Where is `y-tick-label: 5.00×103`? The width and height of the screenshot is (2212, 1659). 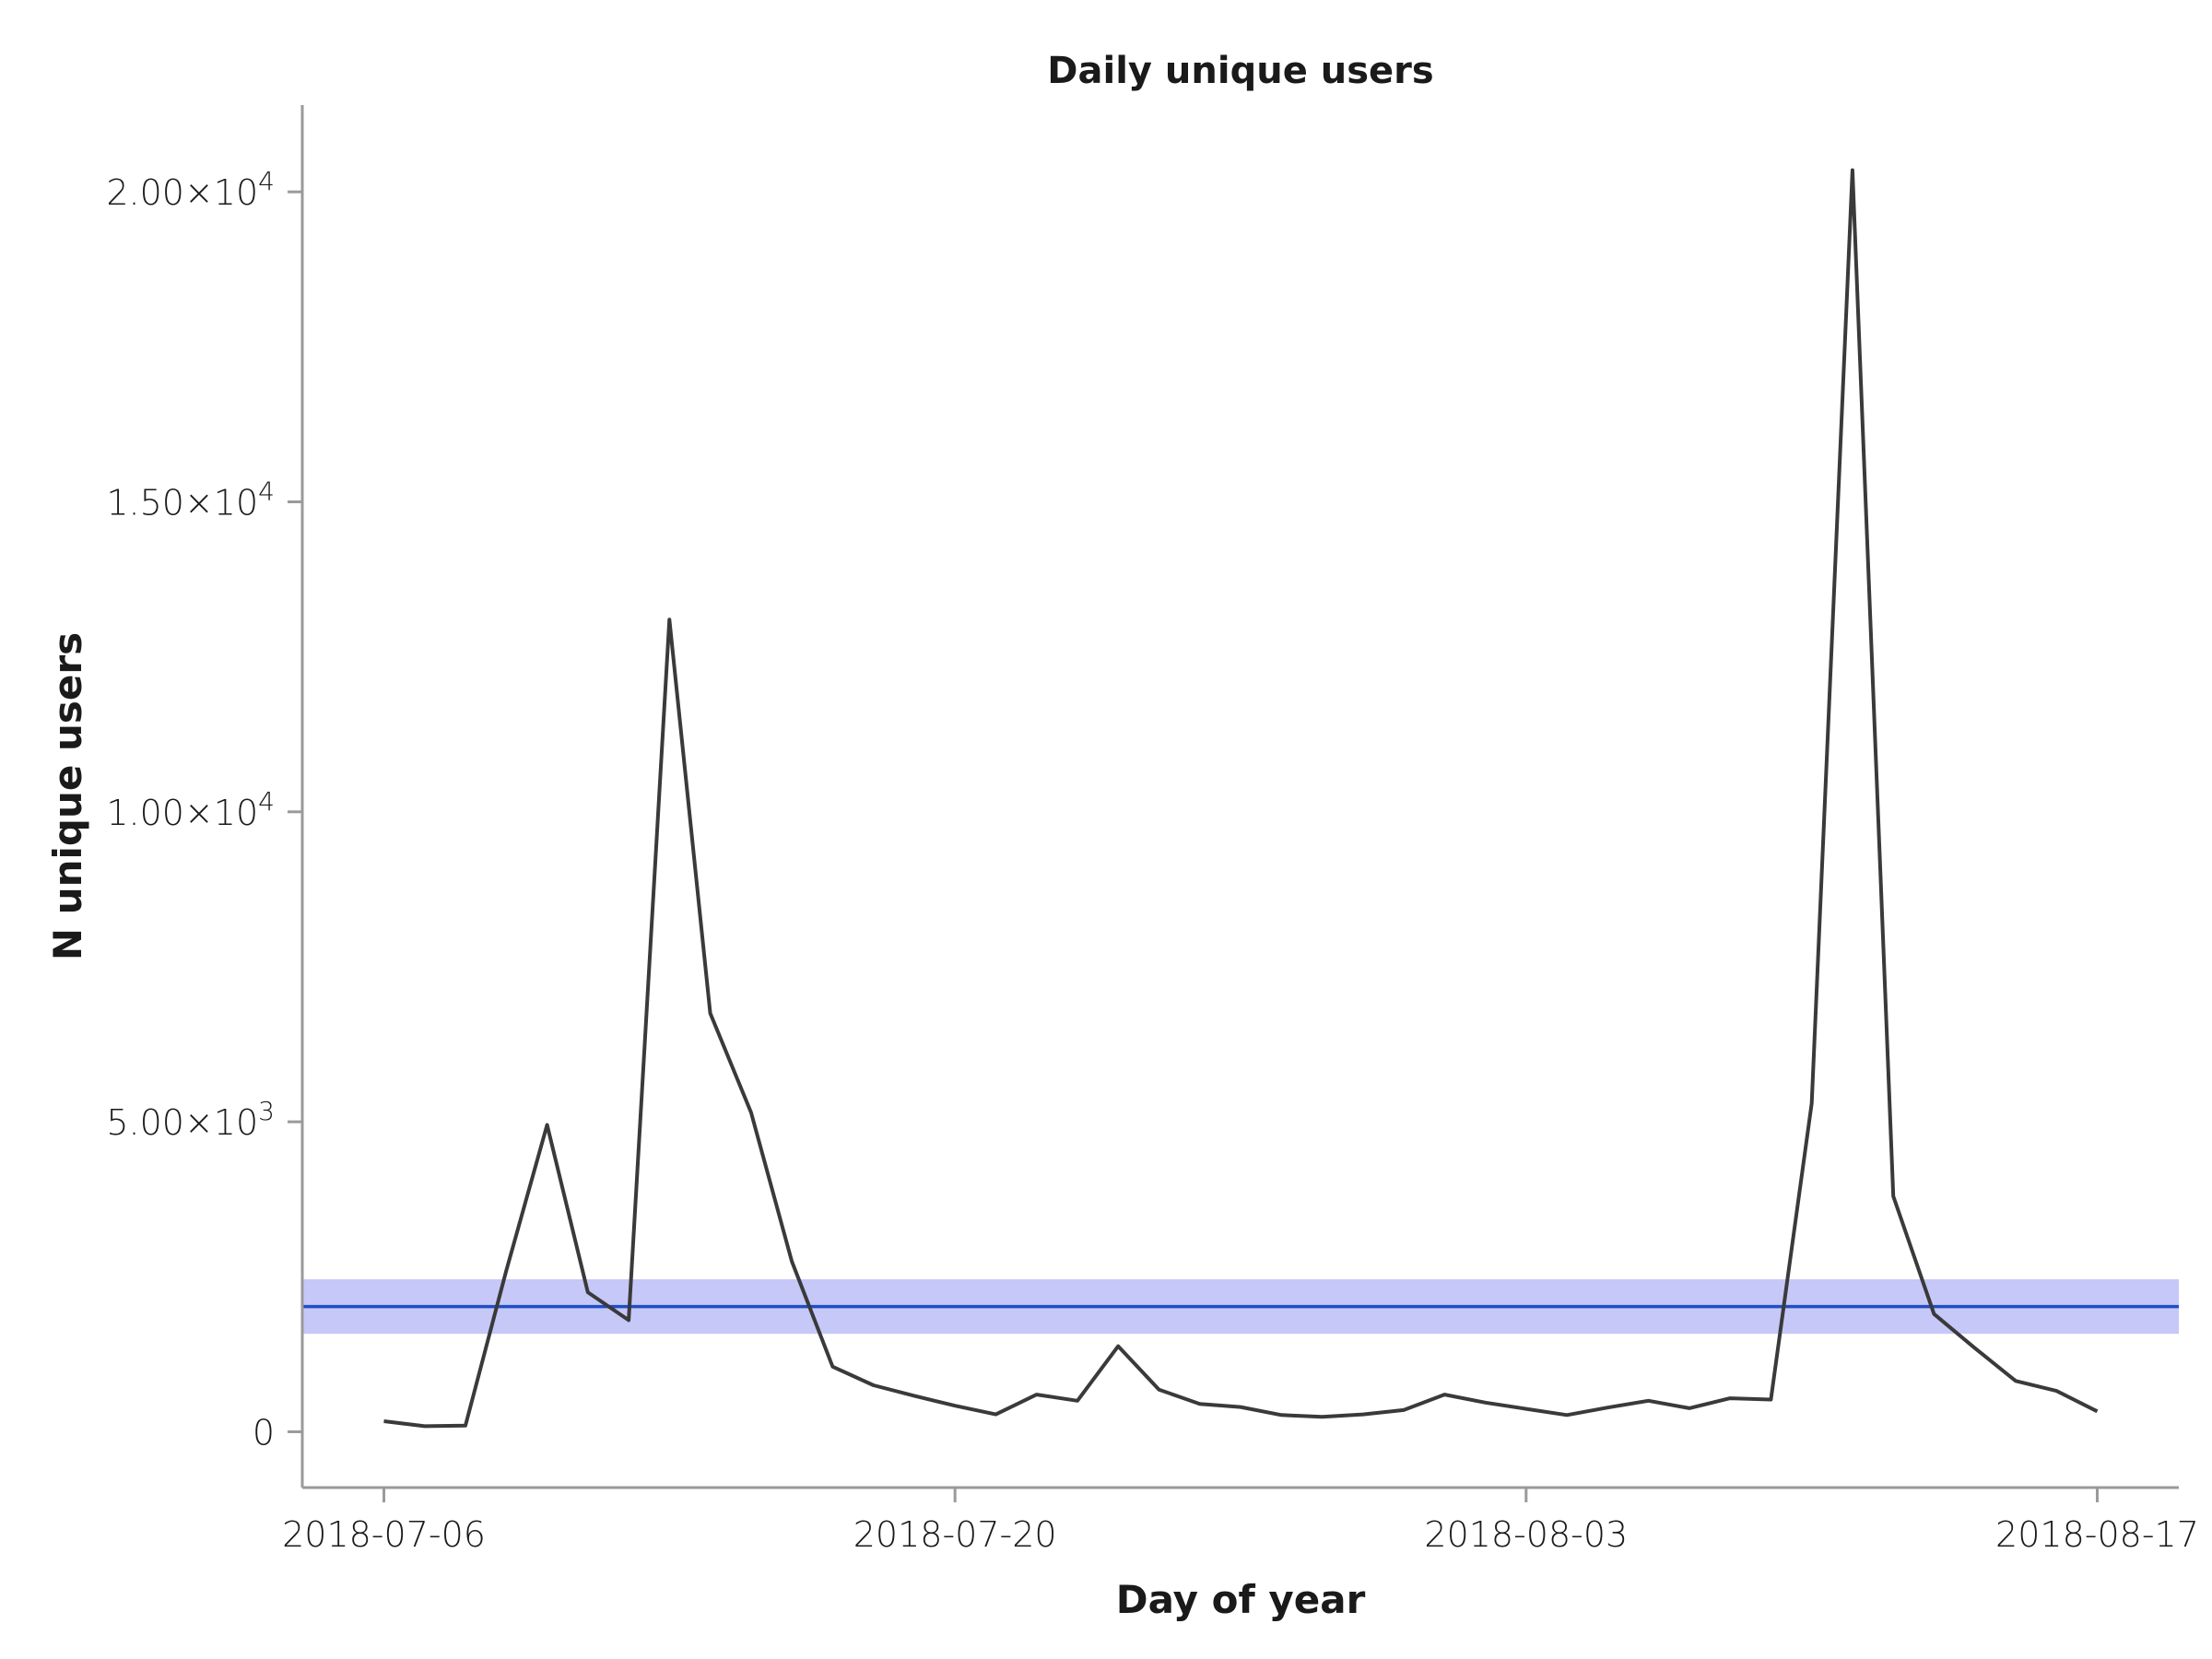 y-tick-label: 5.00×103 is located at coordinates (190, 1119).